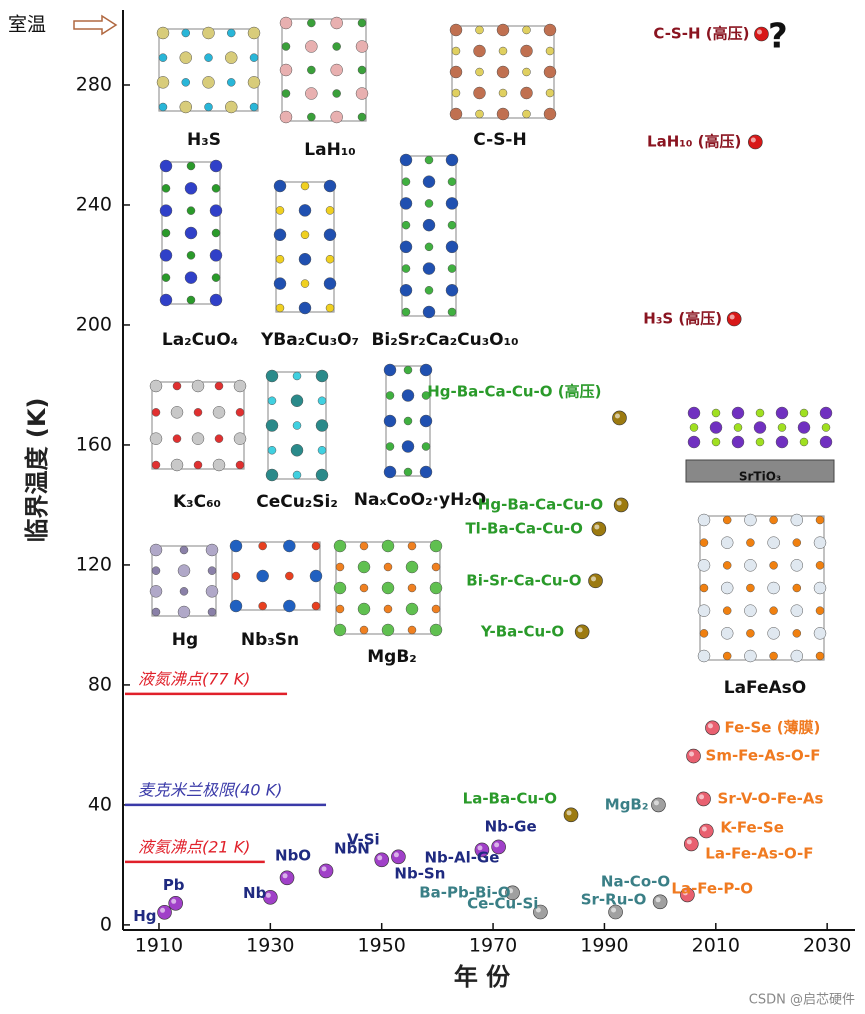 This screenshot has height=1014, width=865. I want to click on point-label: Nb-Ge, so click(511, 826).